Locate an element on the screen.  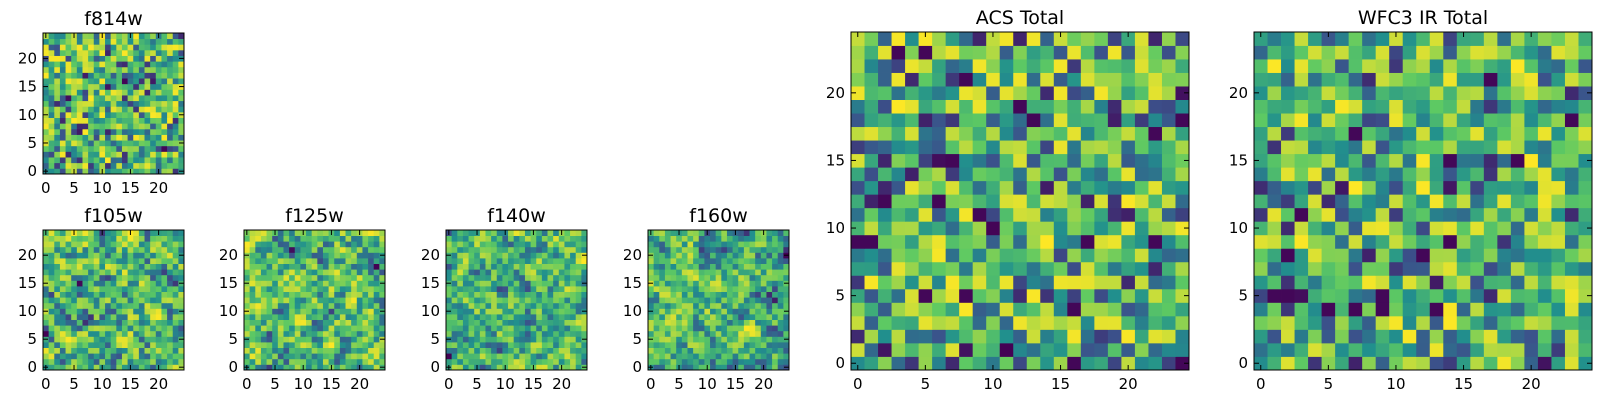
y-tick-label: 5 is located at coordinates (1243, 296).